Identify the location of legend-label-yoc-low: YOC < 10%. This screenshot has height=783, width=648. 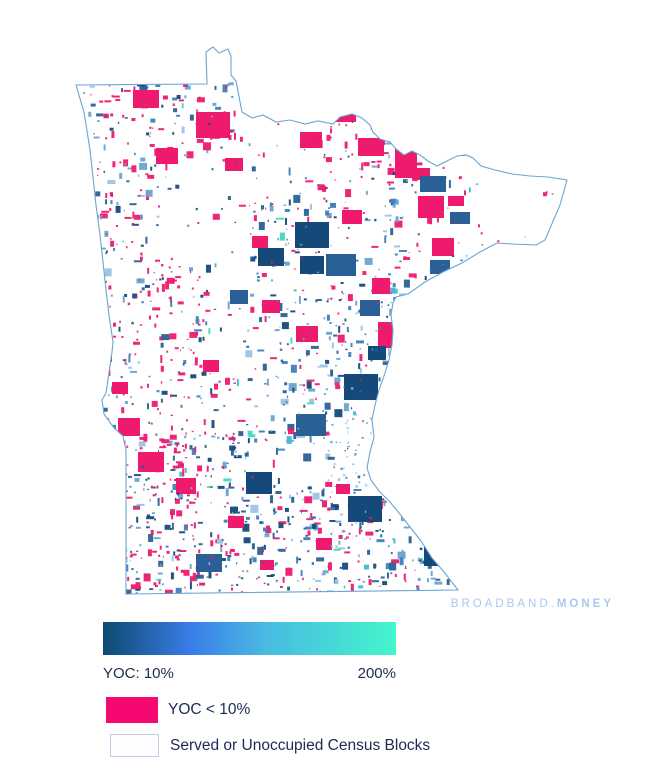
(209, 709).